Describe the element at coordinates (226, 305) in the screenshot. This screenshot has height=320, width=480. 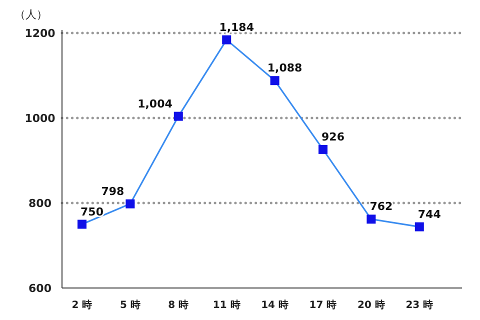
I see `x-tick-label: 11 時` at that location.